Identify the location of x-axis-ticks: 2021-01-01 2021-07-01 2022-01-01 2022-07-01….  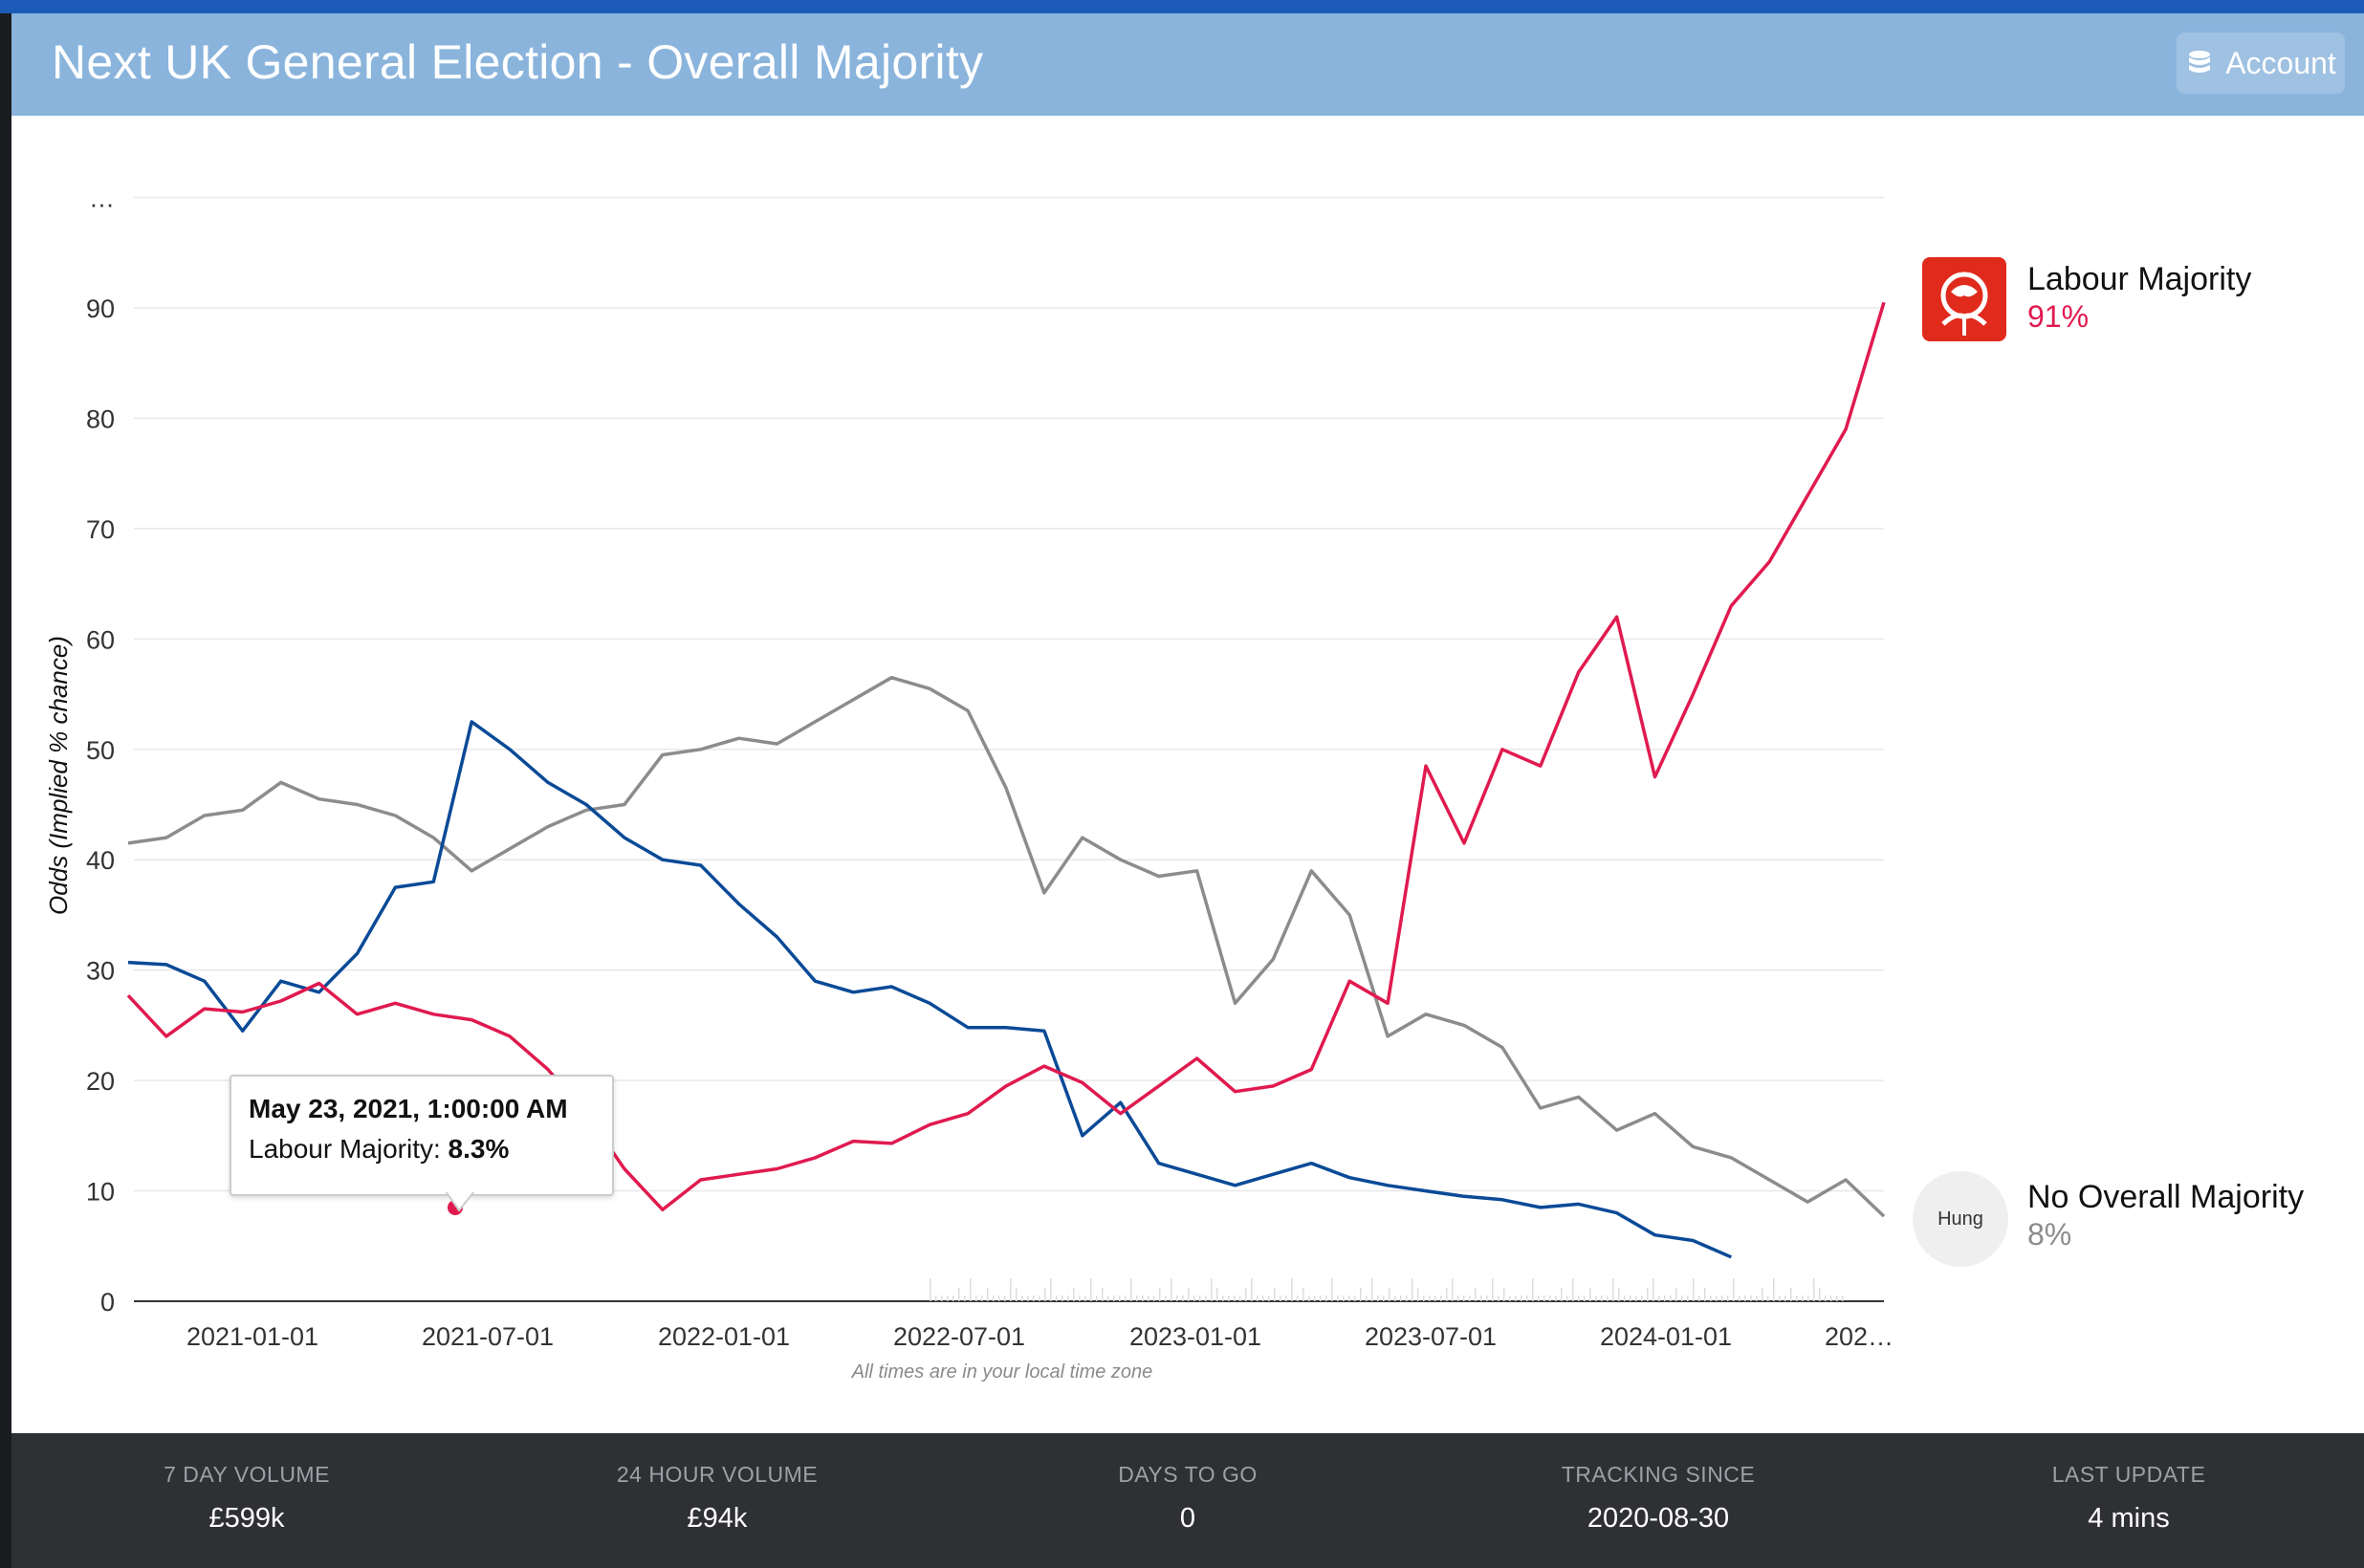
(1039, 1336).